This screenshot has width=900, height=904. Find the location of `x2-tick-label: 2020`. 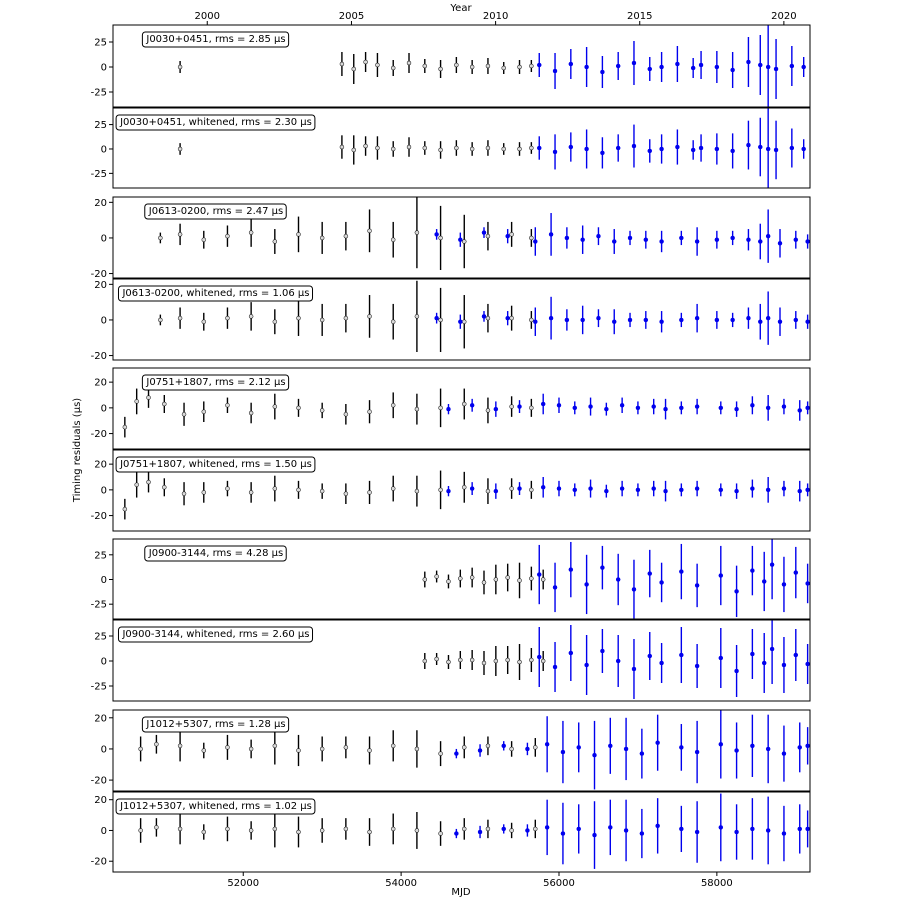

x2-tick-label: 2020 is located at coordinates (783, 16).